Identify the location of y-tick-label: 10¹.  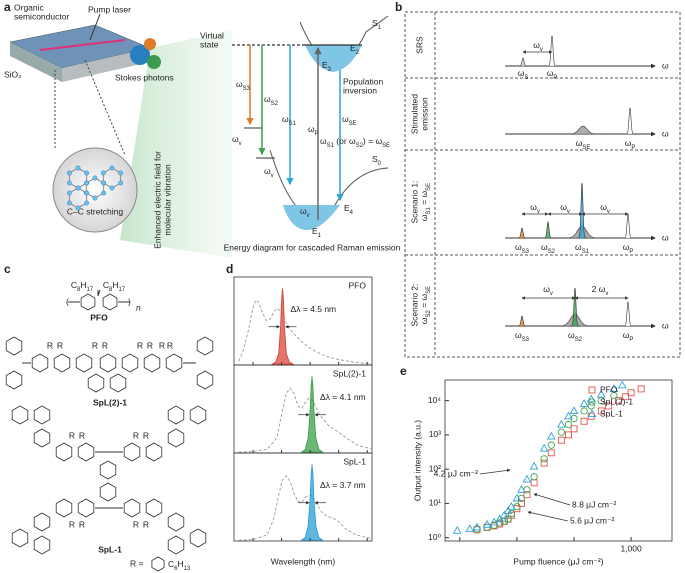
(435, 503).